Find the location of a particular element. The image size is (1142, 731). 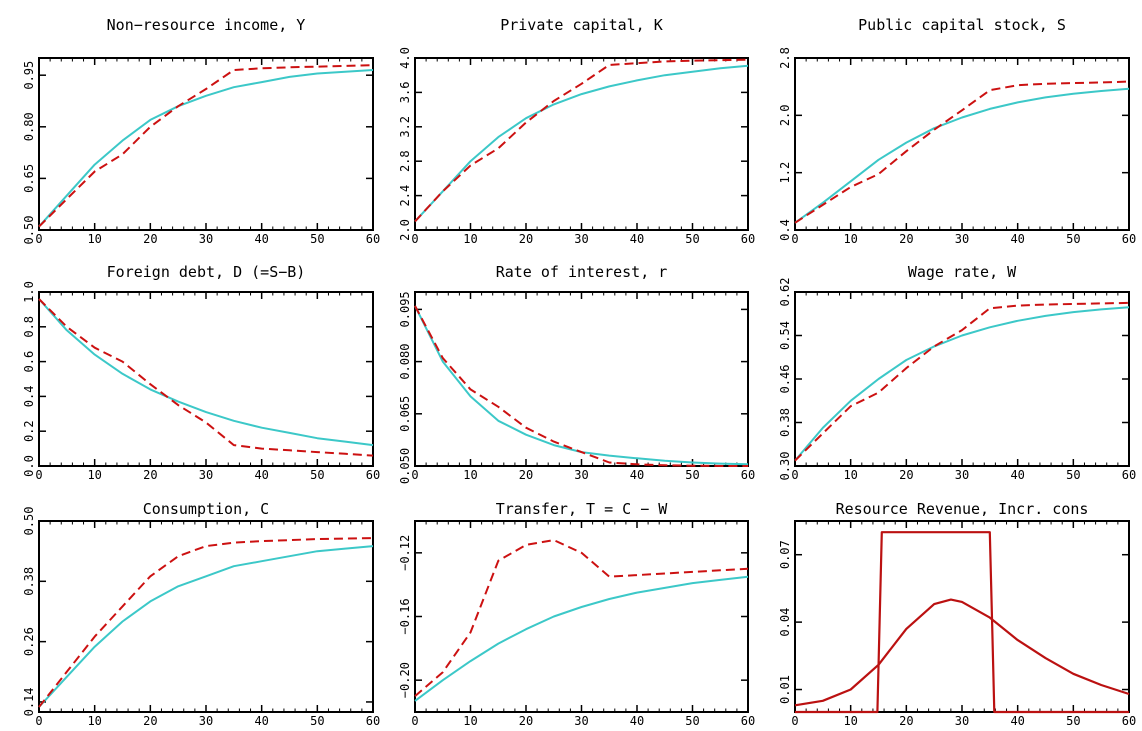

panel-title: Consumption, C is located at coordinates (206, 509).